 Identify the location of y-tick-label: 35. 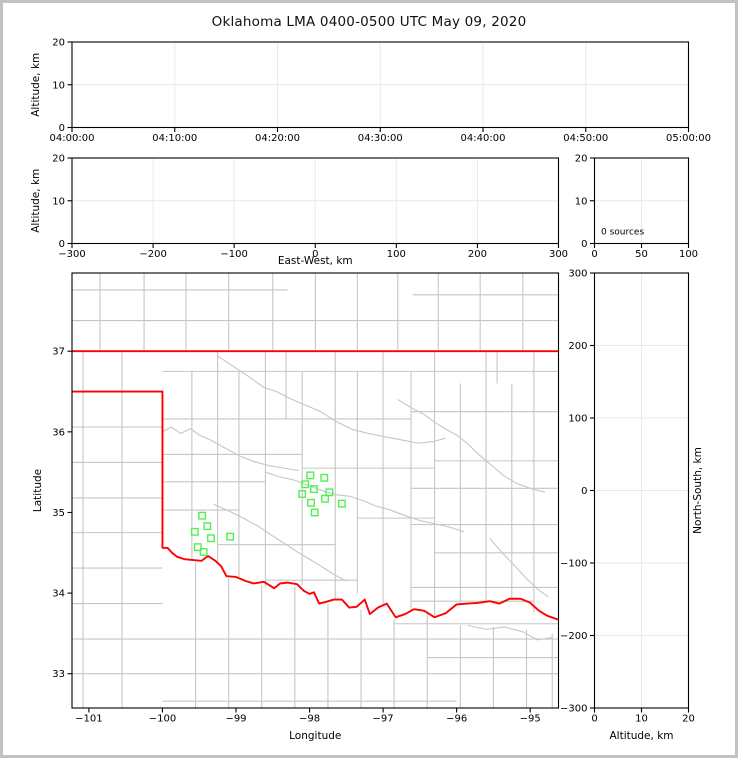
(58, 513).